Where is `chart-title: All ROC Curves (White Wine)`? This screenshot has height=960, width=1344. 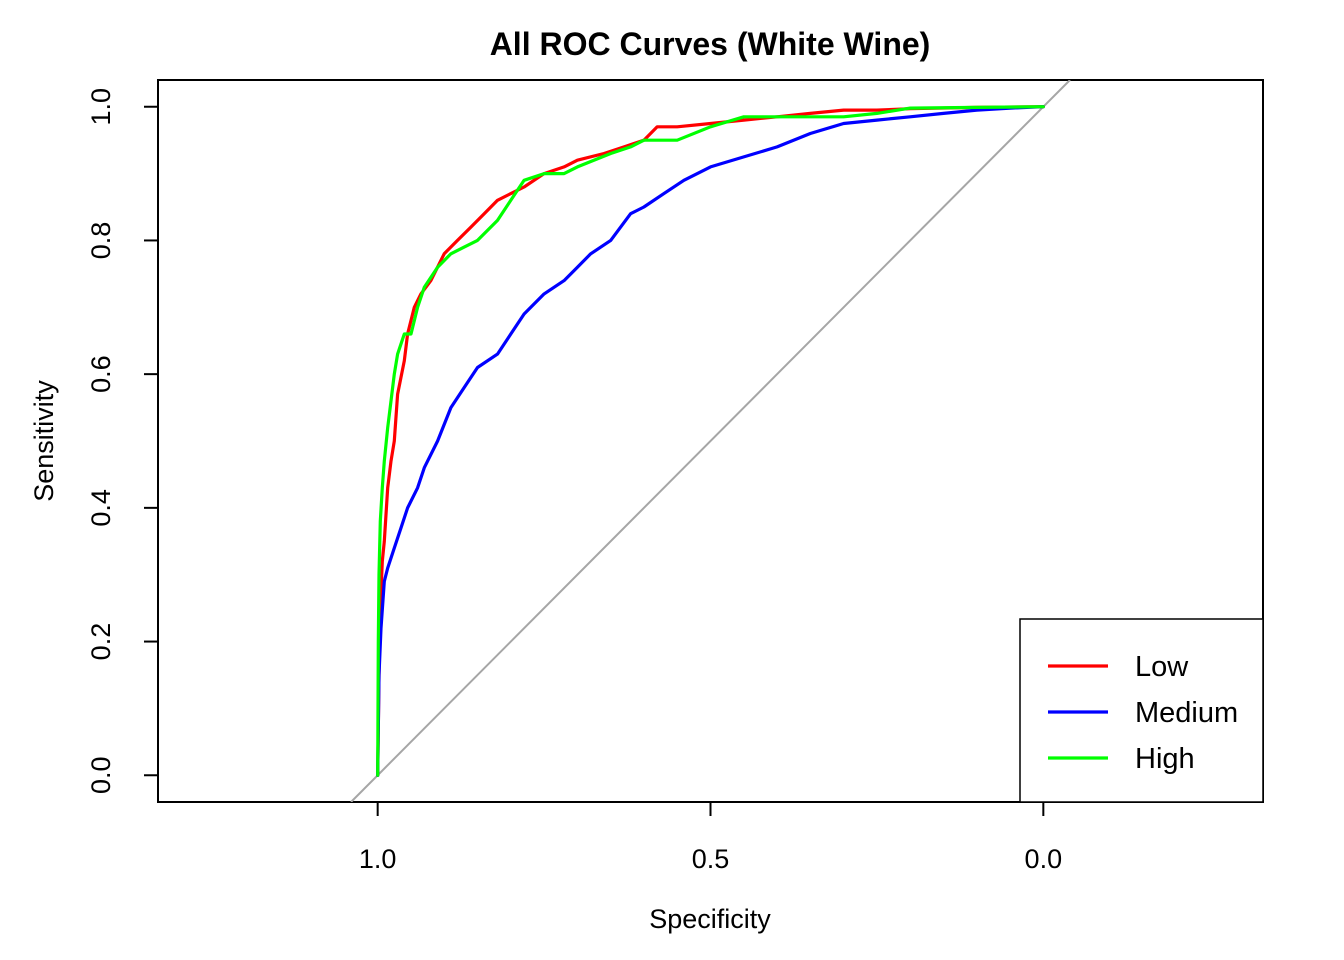
chart-title: All ROC Curves (White Wine) is located at coordinates (710, 44).